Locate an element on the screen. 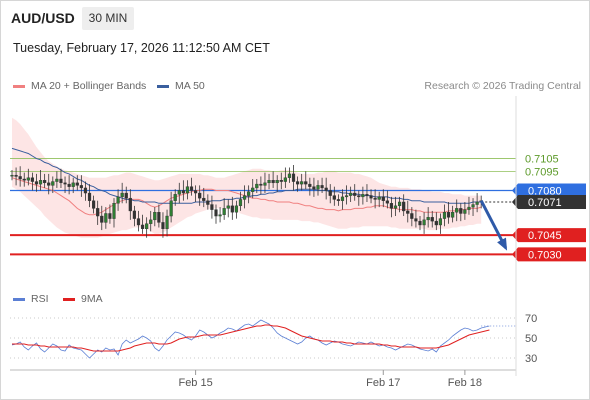 The image size is (590, 400). legend-ma50-label: MA 50 is located at coordinates (190, 86).